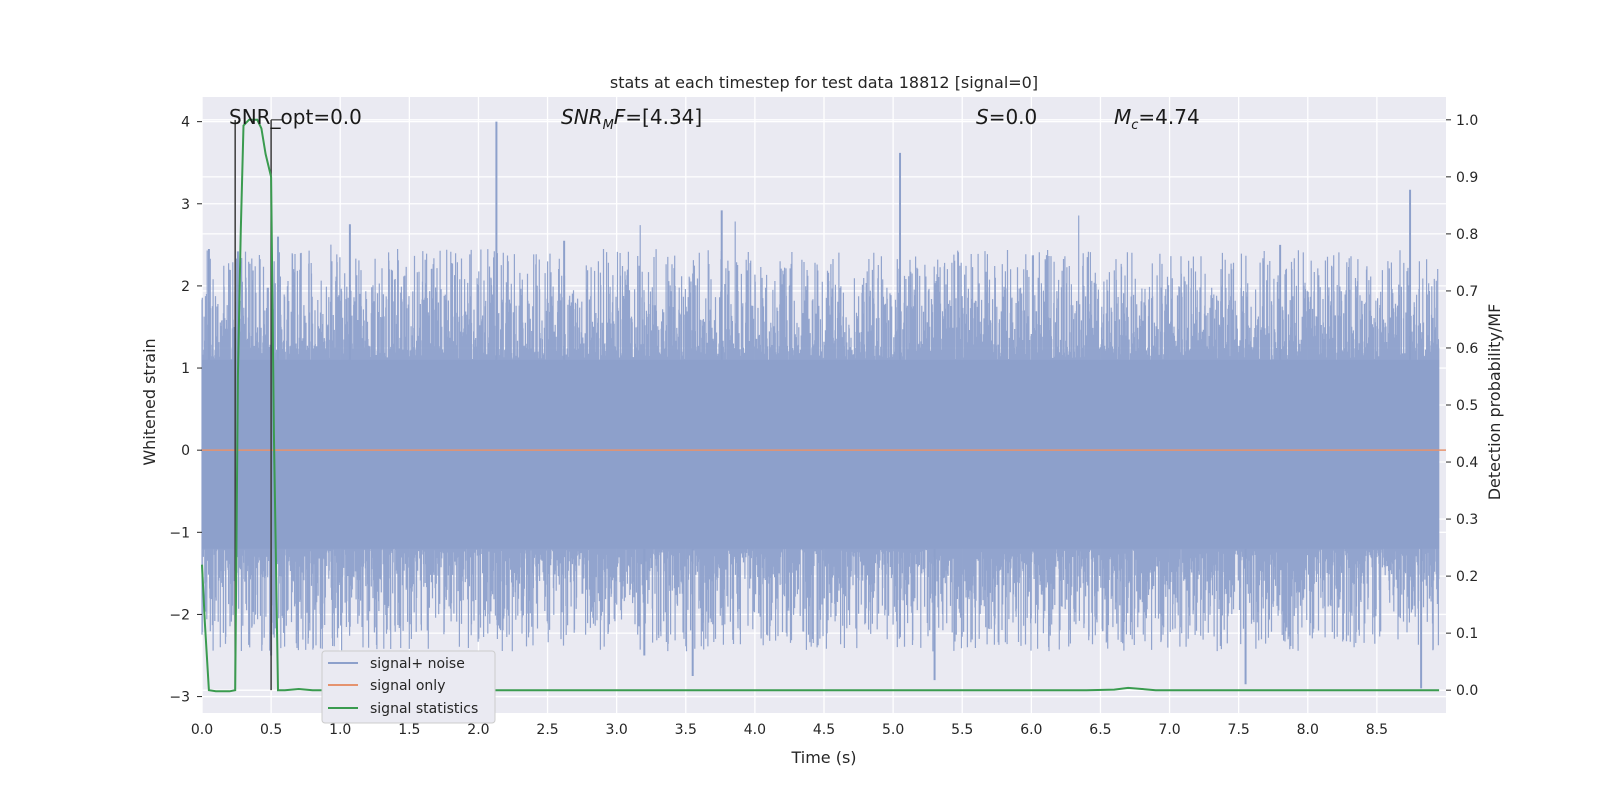  What do you see at coordinates (755, 730) in the screenshot?
I see `x-tick-label: 4.0` at bounding box center [755, 730].